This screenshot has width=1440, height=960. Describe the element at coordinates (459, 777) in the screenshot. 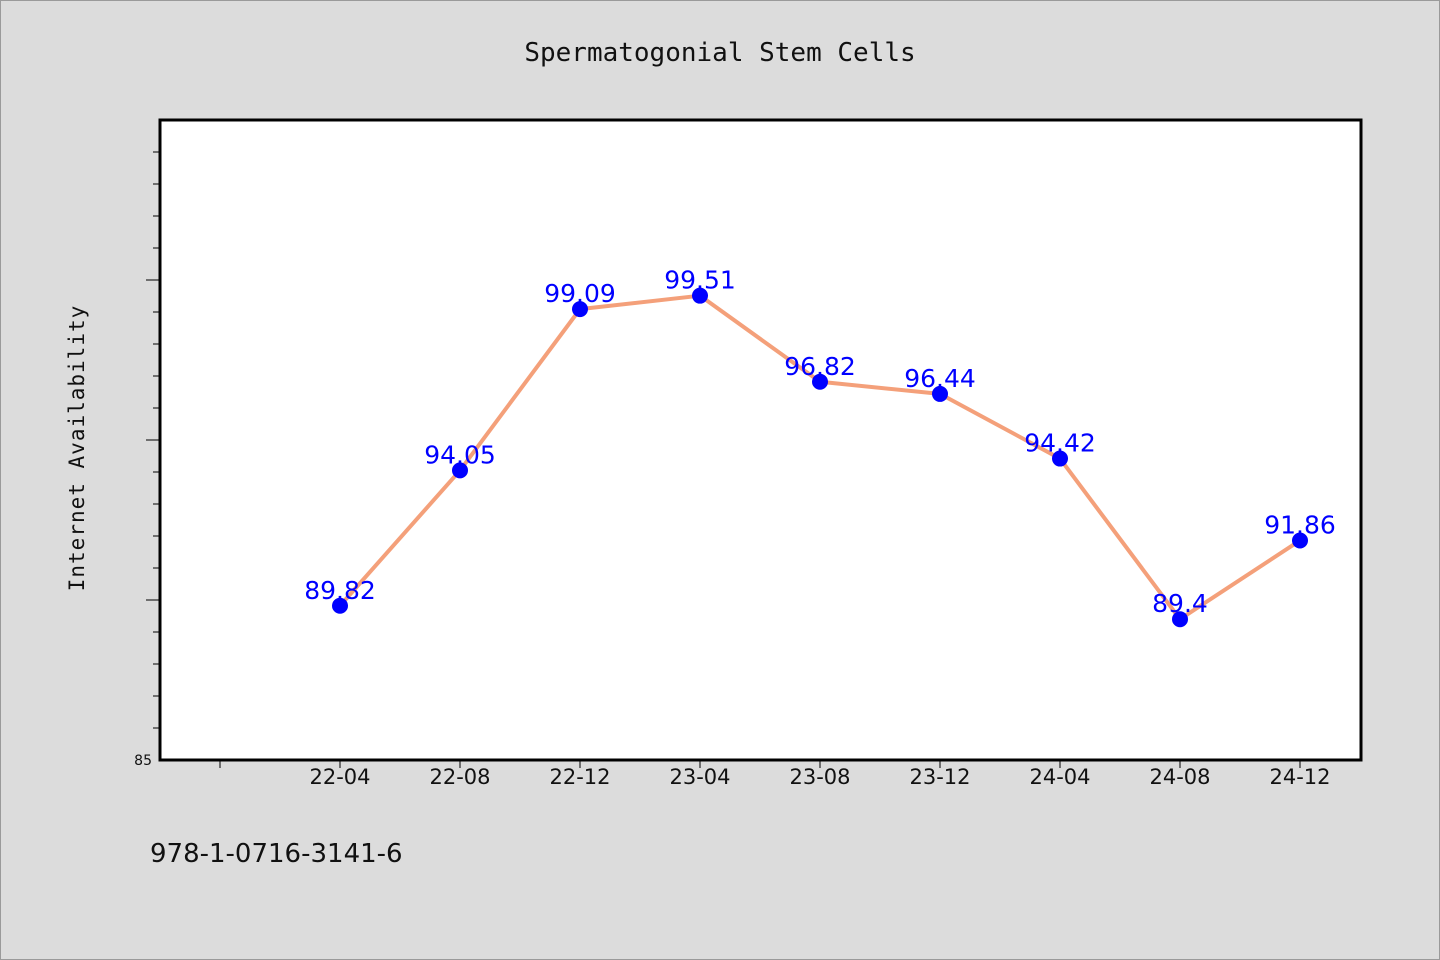

I see `x-tick-label: 22-08` at that location.